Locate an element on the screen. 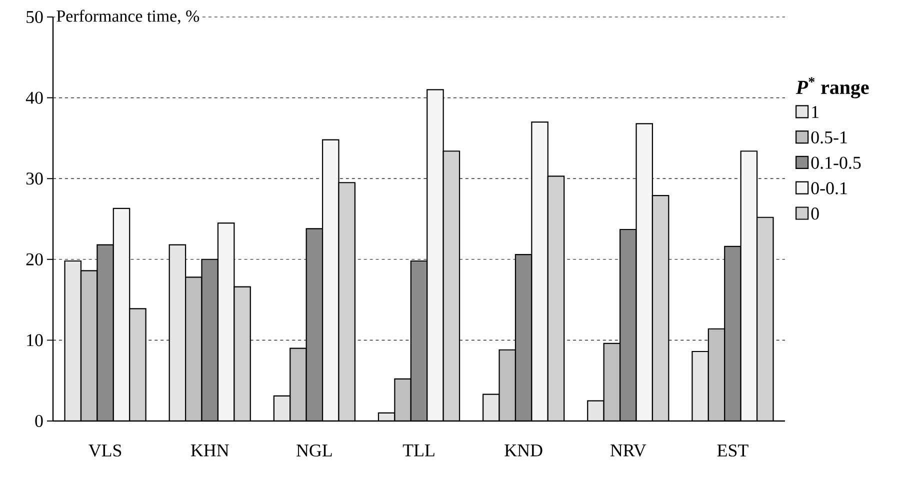 This screenshot has height=479, width=907. y-tick-label: 0 is located at coordinates (39, 421).